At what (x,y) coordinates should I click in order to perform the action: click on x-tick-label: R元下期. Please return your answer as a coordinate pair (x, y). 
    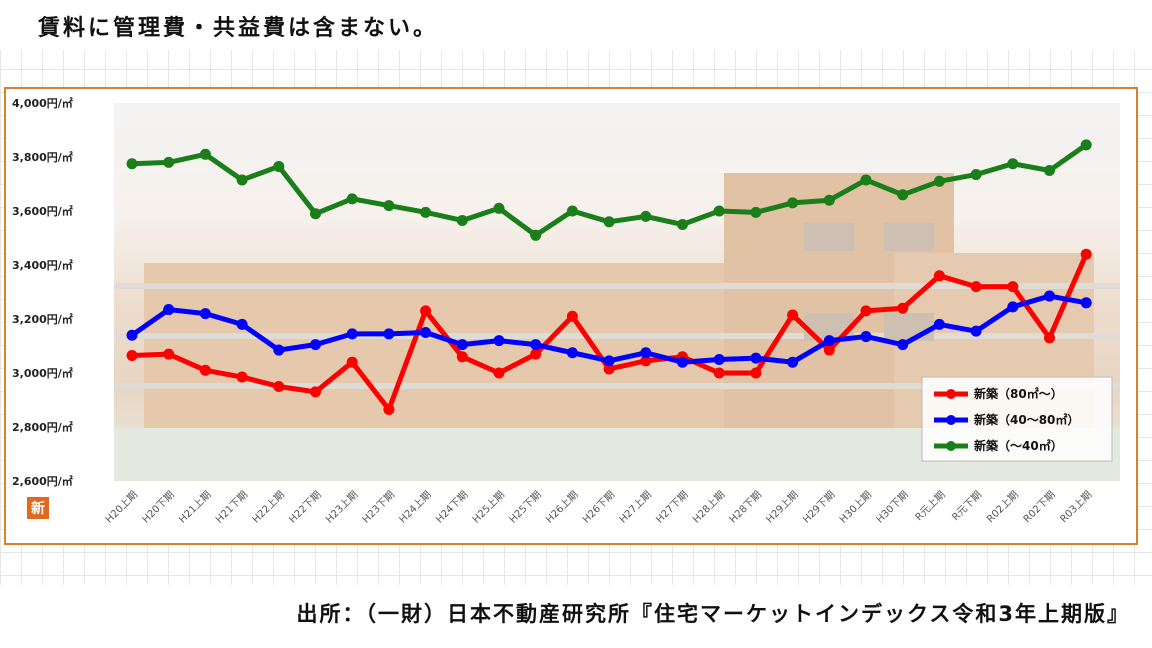
    Looking at the image, I should click on (967, 506).